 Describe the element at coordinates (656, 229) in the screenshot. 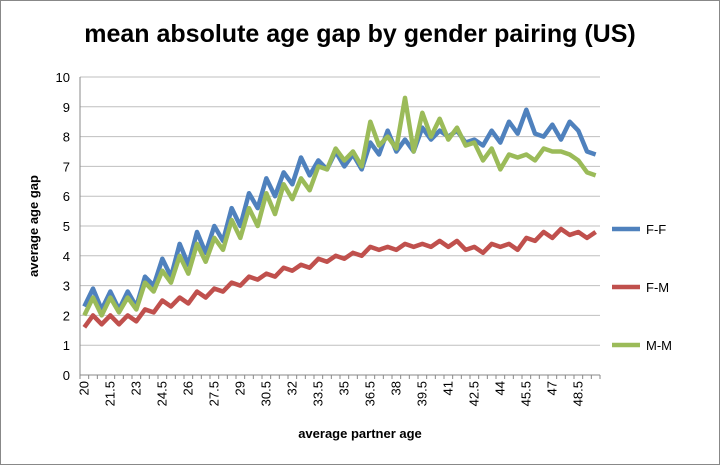

I see `legend-label: F-F` at that location.